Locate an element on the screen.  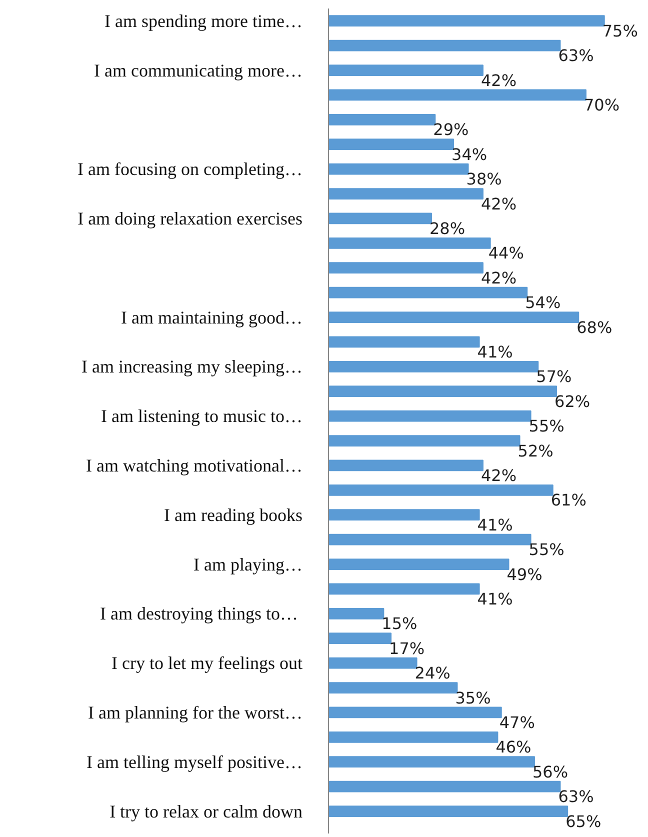
data-label: 35% is located at coordinates (473, 698).